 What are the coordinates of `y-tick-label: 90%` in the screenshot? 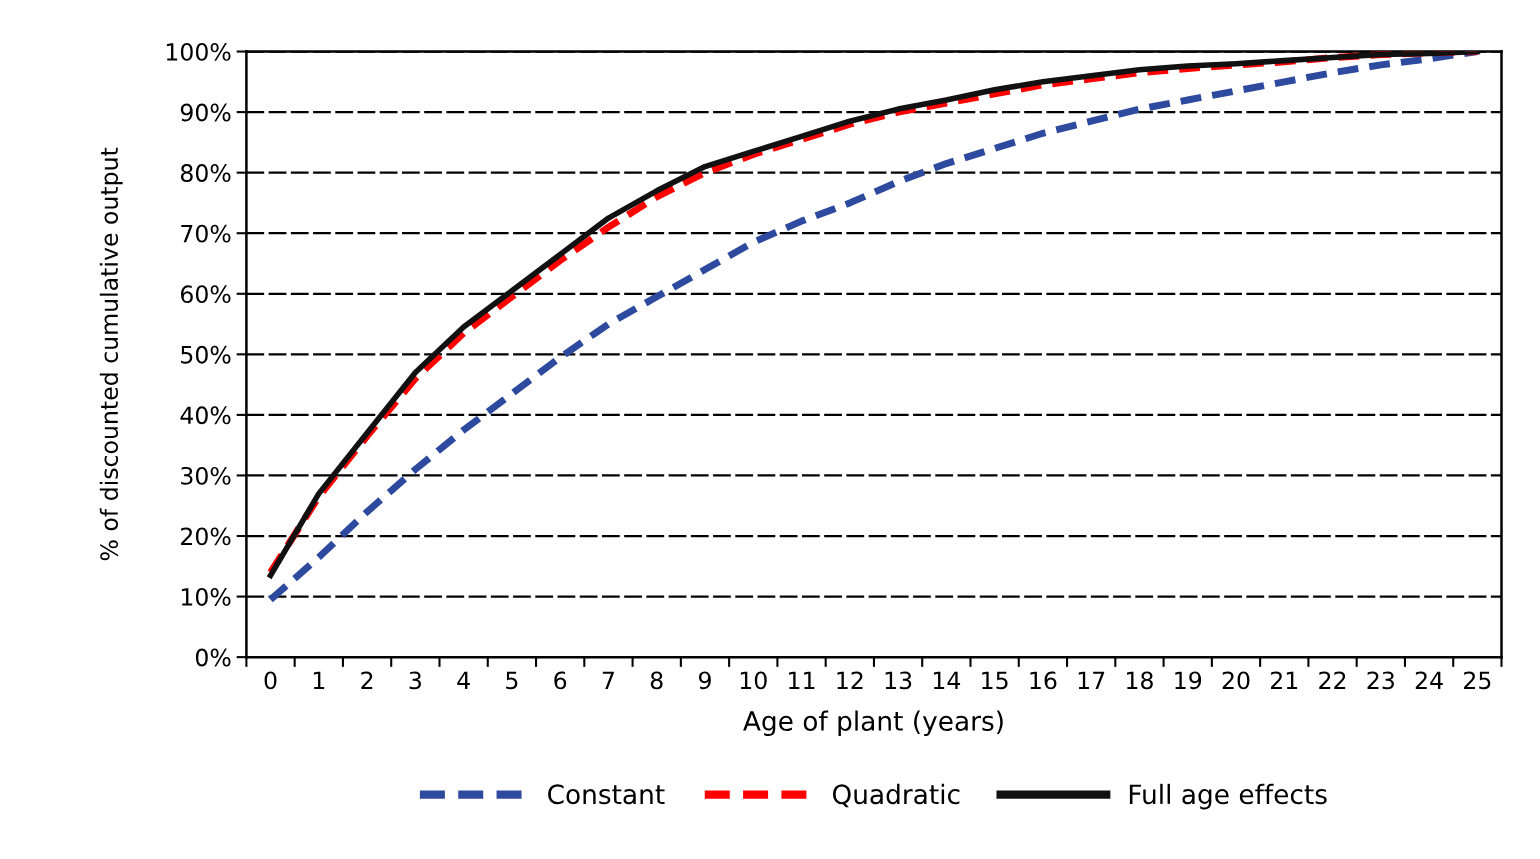 It's located at (205, 112).